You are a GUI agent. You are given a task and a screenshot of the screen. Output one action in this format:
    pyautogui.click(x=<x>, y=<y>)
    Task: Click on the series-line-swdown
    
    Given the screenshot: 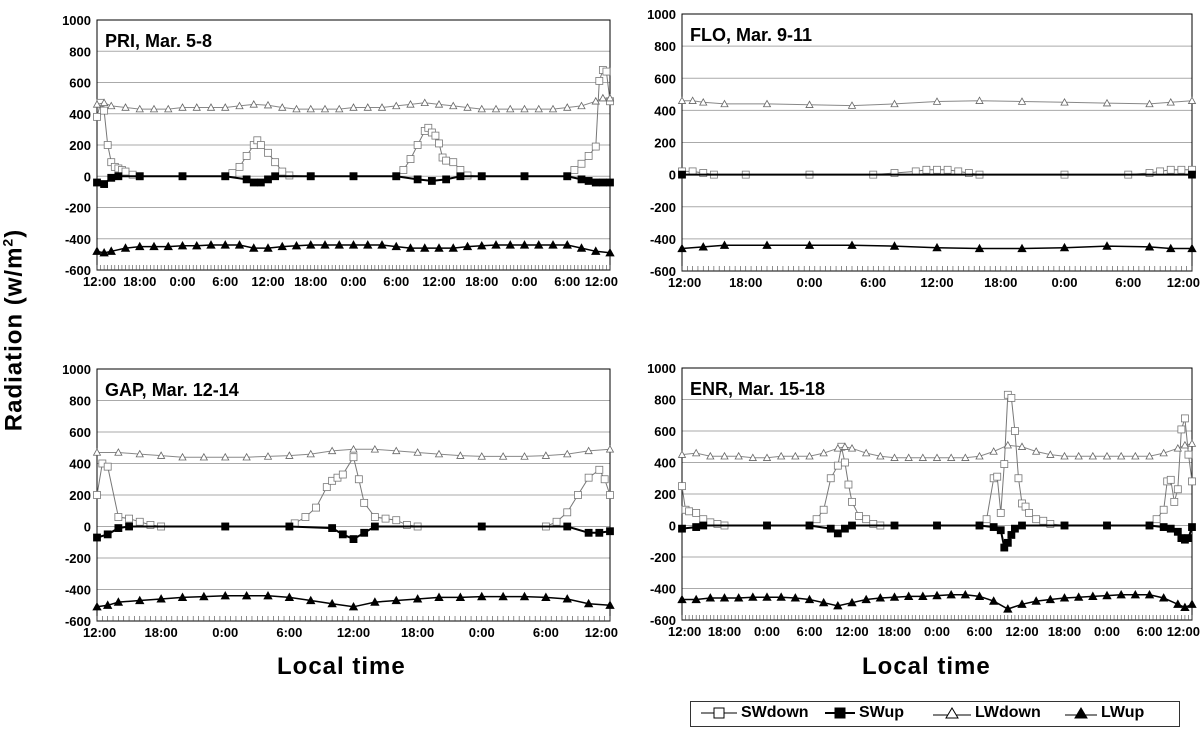 What is the action you would take?
    pyautogui.click(x=353, y=491)
    